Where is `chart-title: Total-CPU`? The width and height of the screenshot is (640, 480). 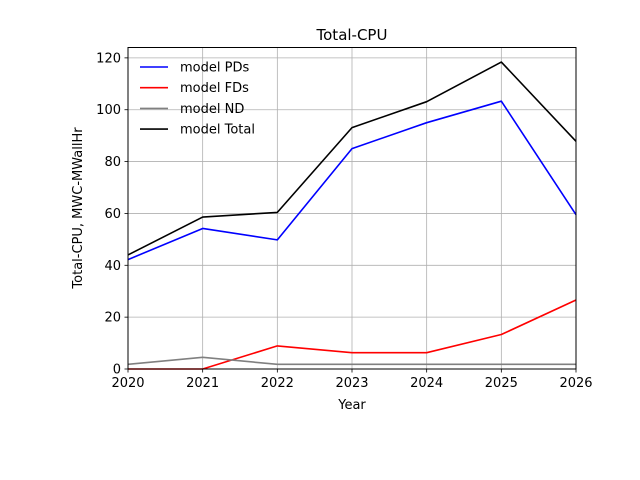 chart-title: Total-CPU is located at coordinates (352, 35).